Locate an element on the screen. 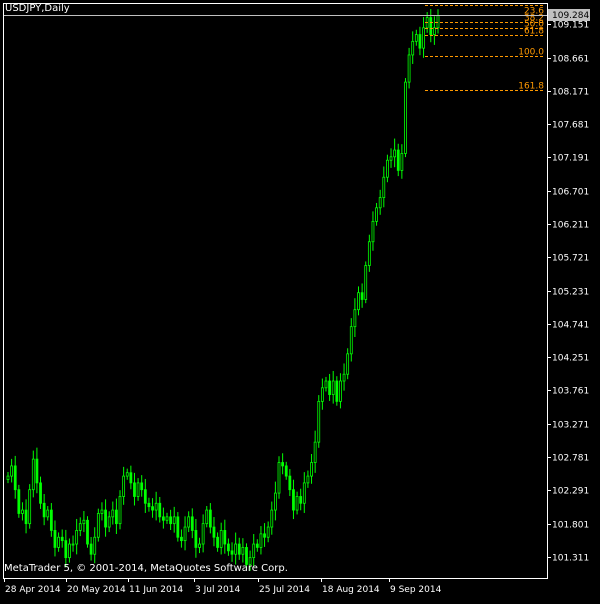 This screenshot has width=600, height=604. price-tick-label: 105.231 is located at coordinates (570, 293).